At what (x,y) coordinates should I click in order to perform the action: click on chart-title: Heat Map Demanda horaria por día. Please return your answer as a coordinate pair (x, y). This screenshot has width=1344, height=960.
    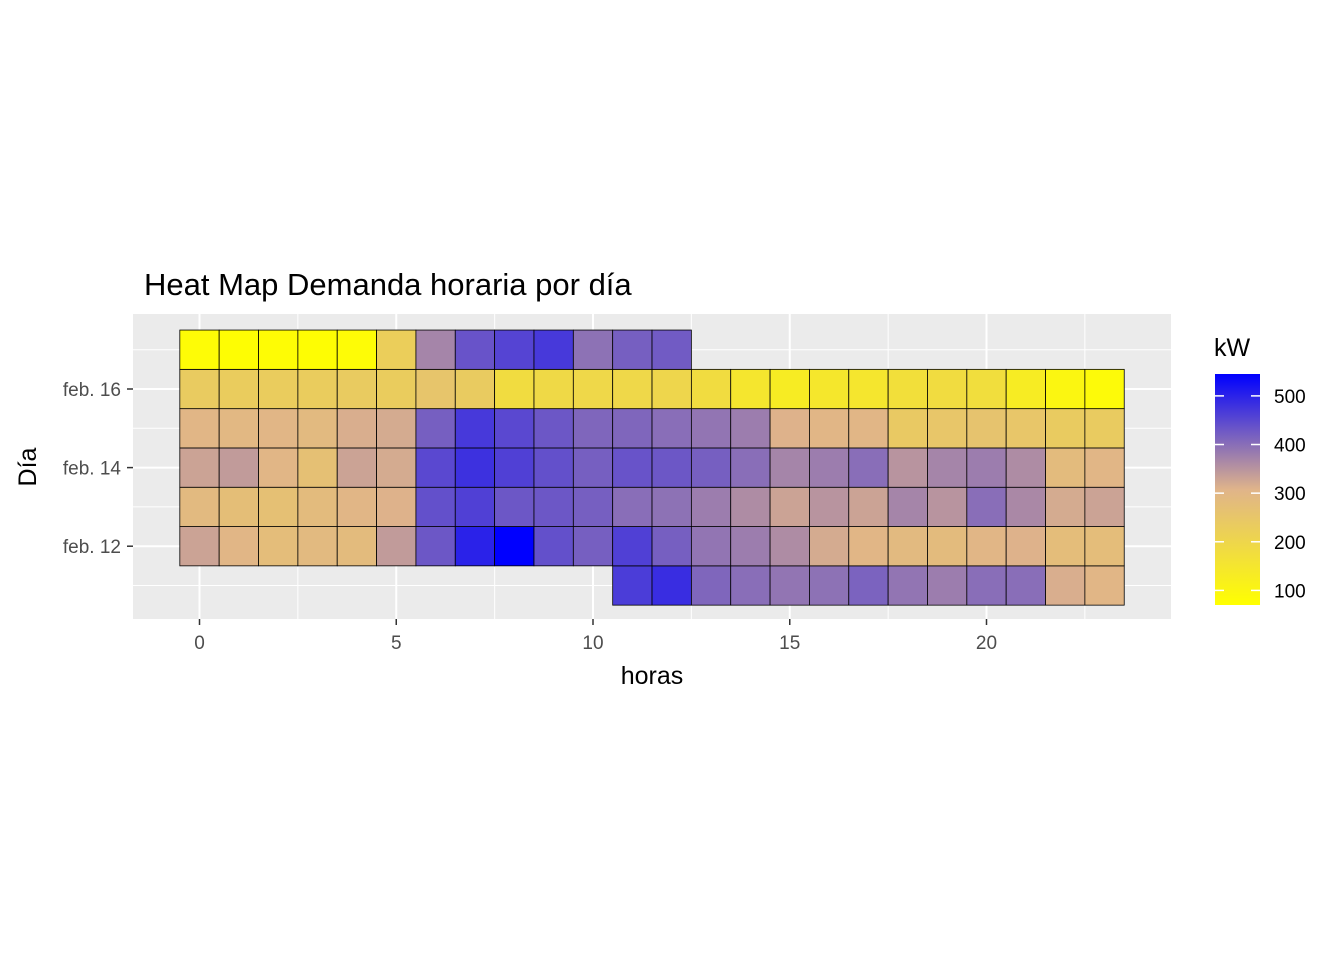
    Looking at the image, I should click on (388, 284).